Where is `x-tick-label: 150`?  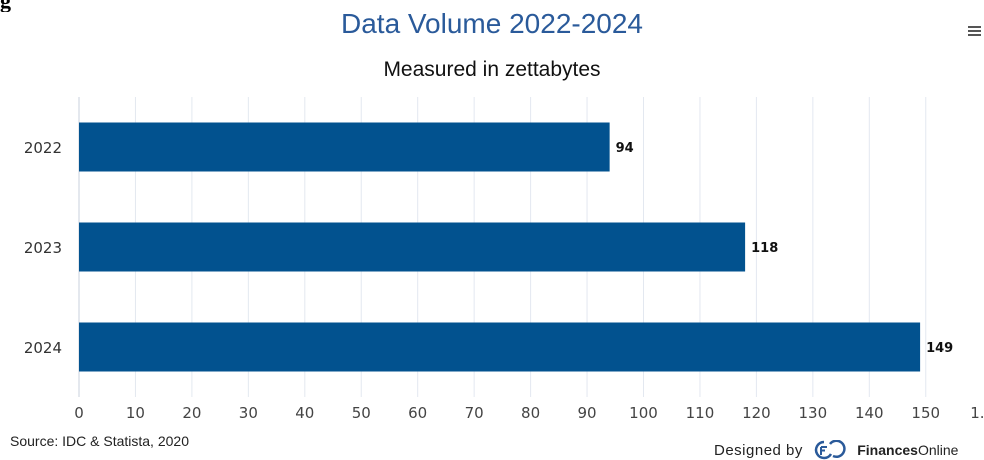
x-tick-label: 150 is located at coordinates (925, 413).